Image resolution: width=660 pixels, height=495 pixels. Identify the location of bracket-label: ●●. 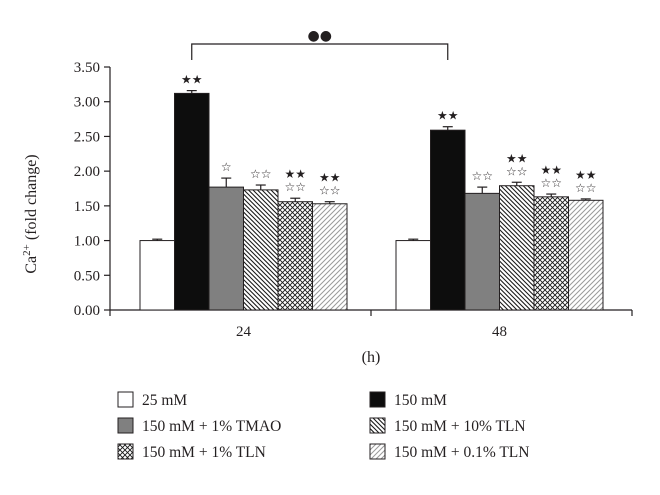
(320, 36).